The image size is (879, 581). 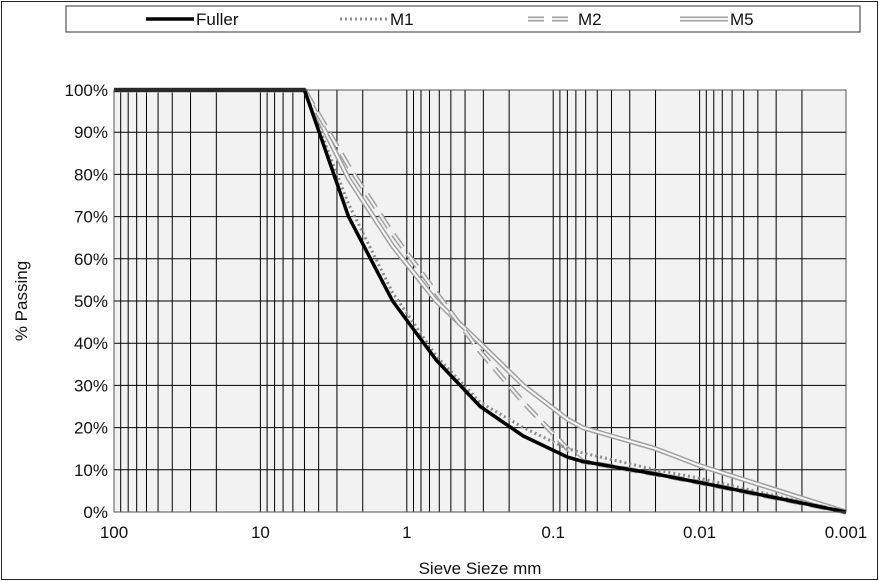 I want to click on y-tick-label: 30%, so click(x=91, y=385).